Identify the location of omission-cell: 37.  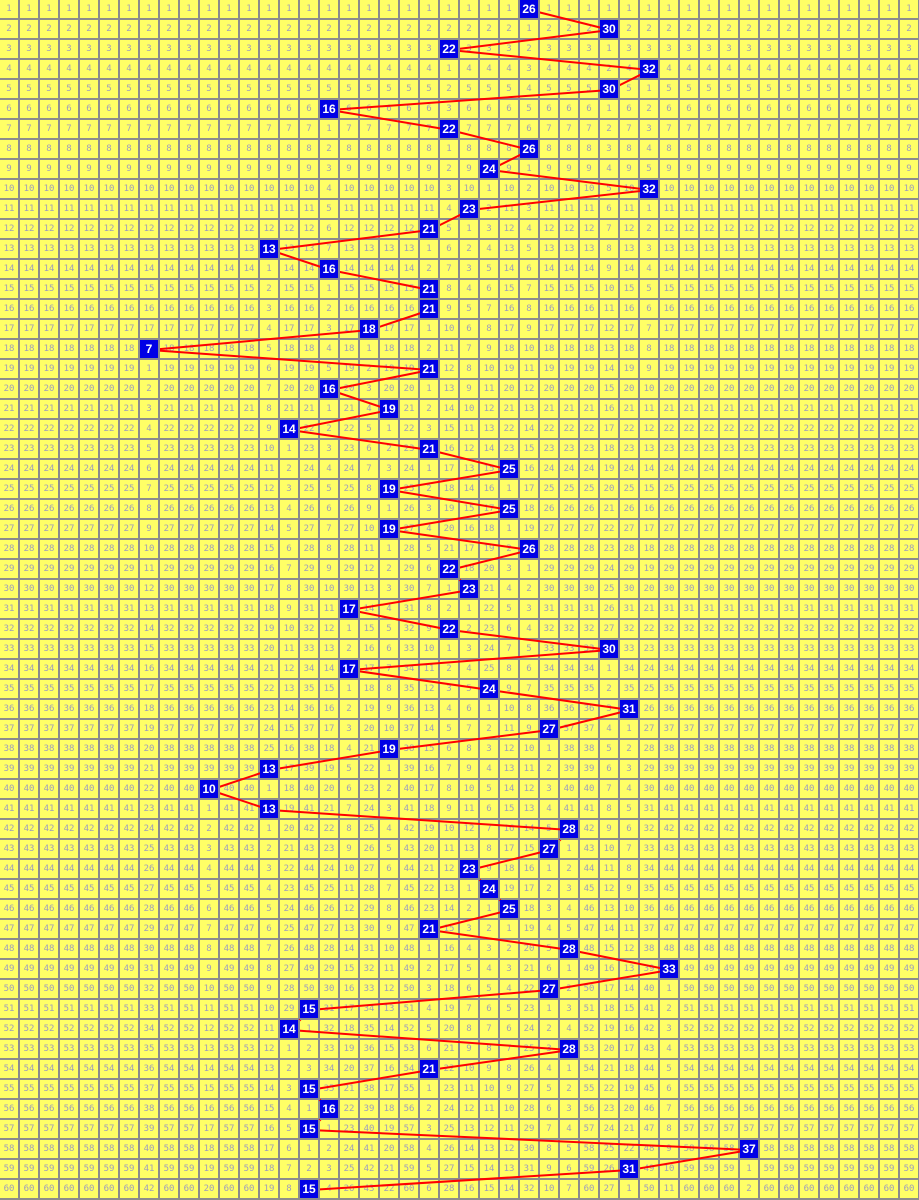
(850, 730).